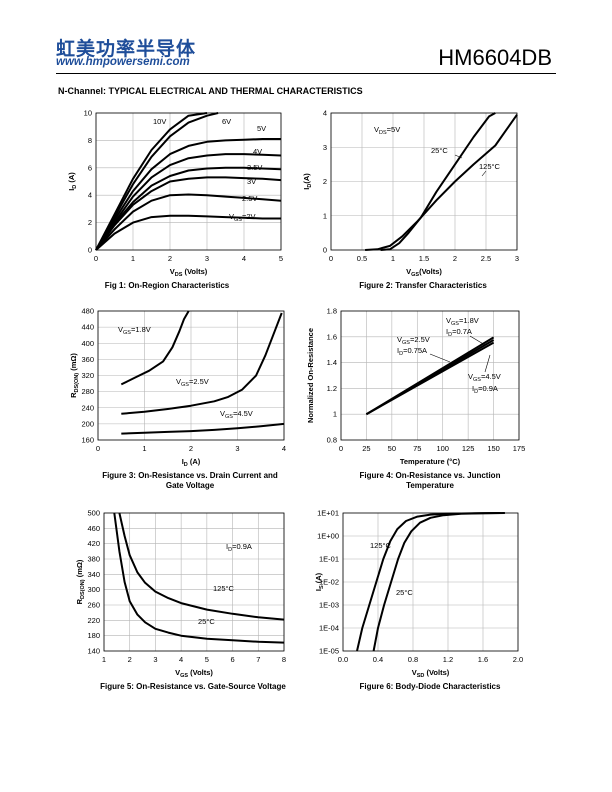 Image resolution: width=612 pixels, height=792 pixels. Describe the element at coordinates (430, 485) in the screenshot. I see `figure-caption: Temperature` at that location.